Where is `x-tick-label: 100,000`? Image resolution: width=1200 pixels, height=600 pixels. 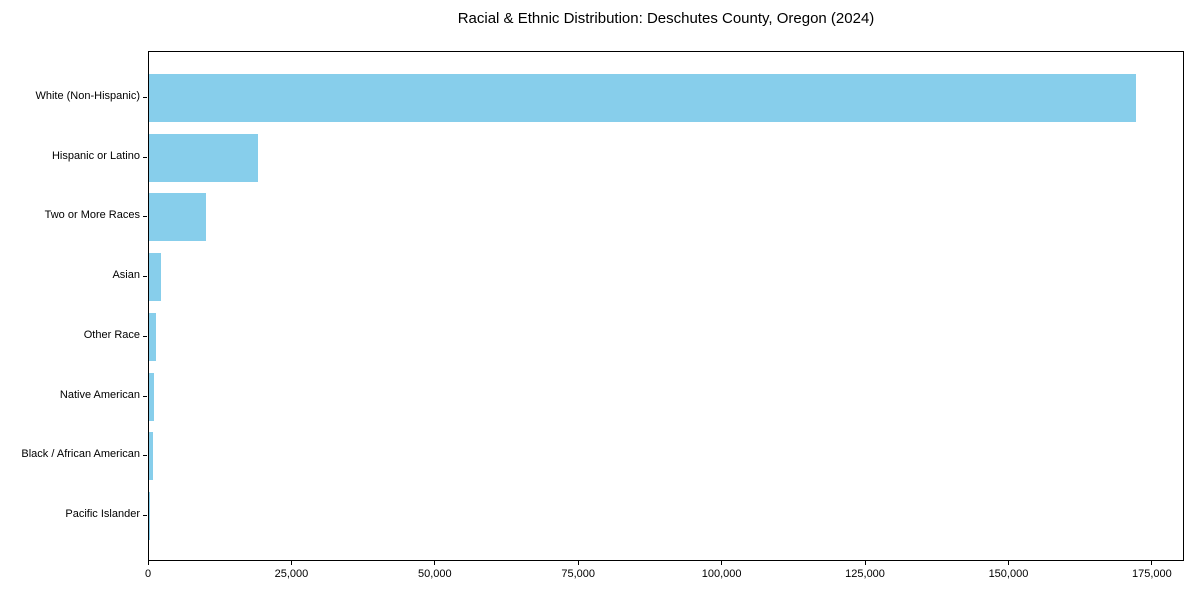 x-tick-label: 100,000 is located at coordinates (721, 574).